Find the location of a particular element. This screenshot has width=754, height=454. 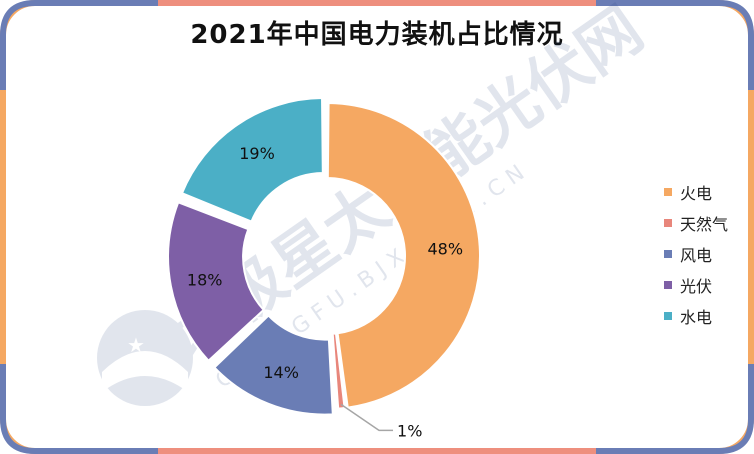

data-label: 14% is located at coordinates (281, 372).